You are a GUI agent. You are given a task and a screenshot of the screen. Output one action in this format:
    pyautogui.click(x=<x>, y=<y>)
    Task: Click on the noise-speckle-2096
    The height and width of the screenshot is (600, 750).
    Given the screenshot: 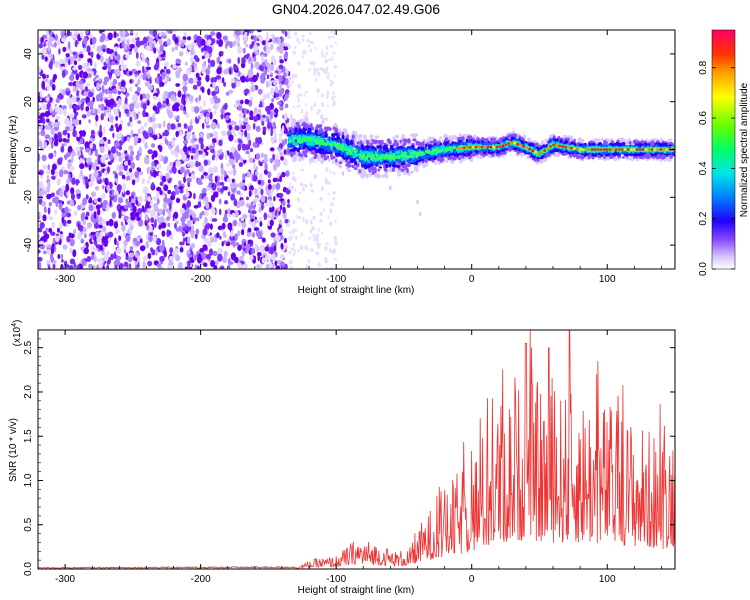 What is the action you would take?
    pyautogui.click(x=86, y=94)
    